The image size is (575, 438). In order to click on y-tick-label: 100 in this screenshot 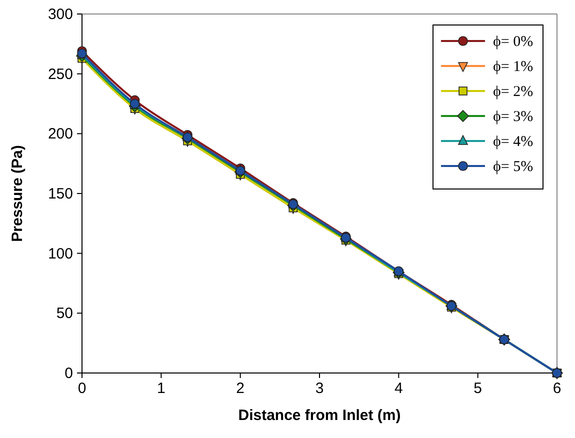, I will do `click(60, 253)`.